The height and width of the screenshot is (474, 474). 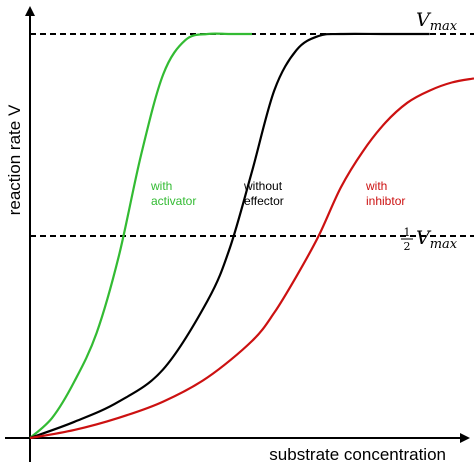 I want to click on half-vmax-text: Vmax, so click(x=437, y=239).